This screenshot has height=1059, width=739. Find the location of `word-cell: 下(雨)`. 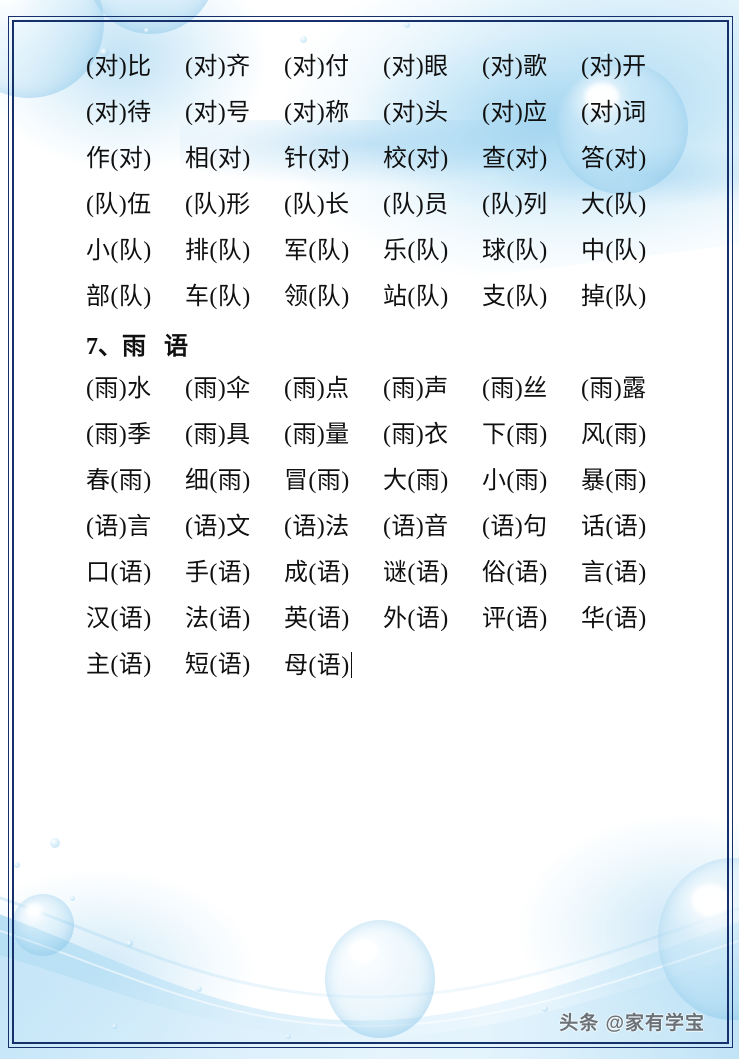

word-cell: 下(雨) is located at coordinates (515, 435).